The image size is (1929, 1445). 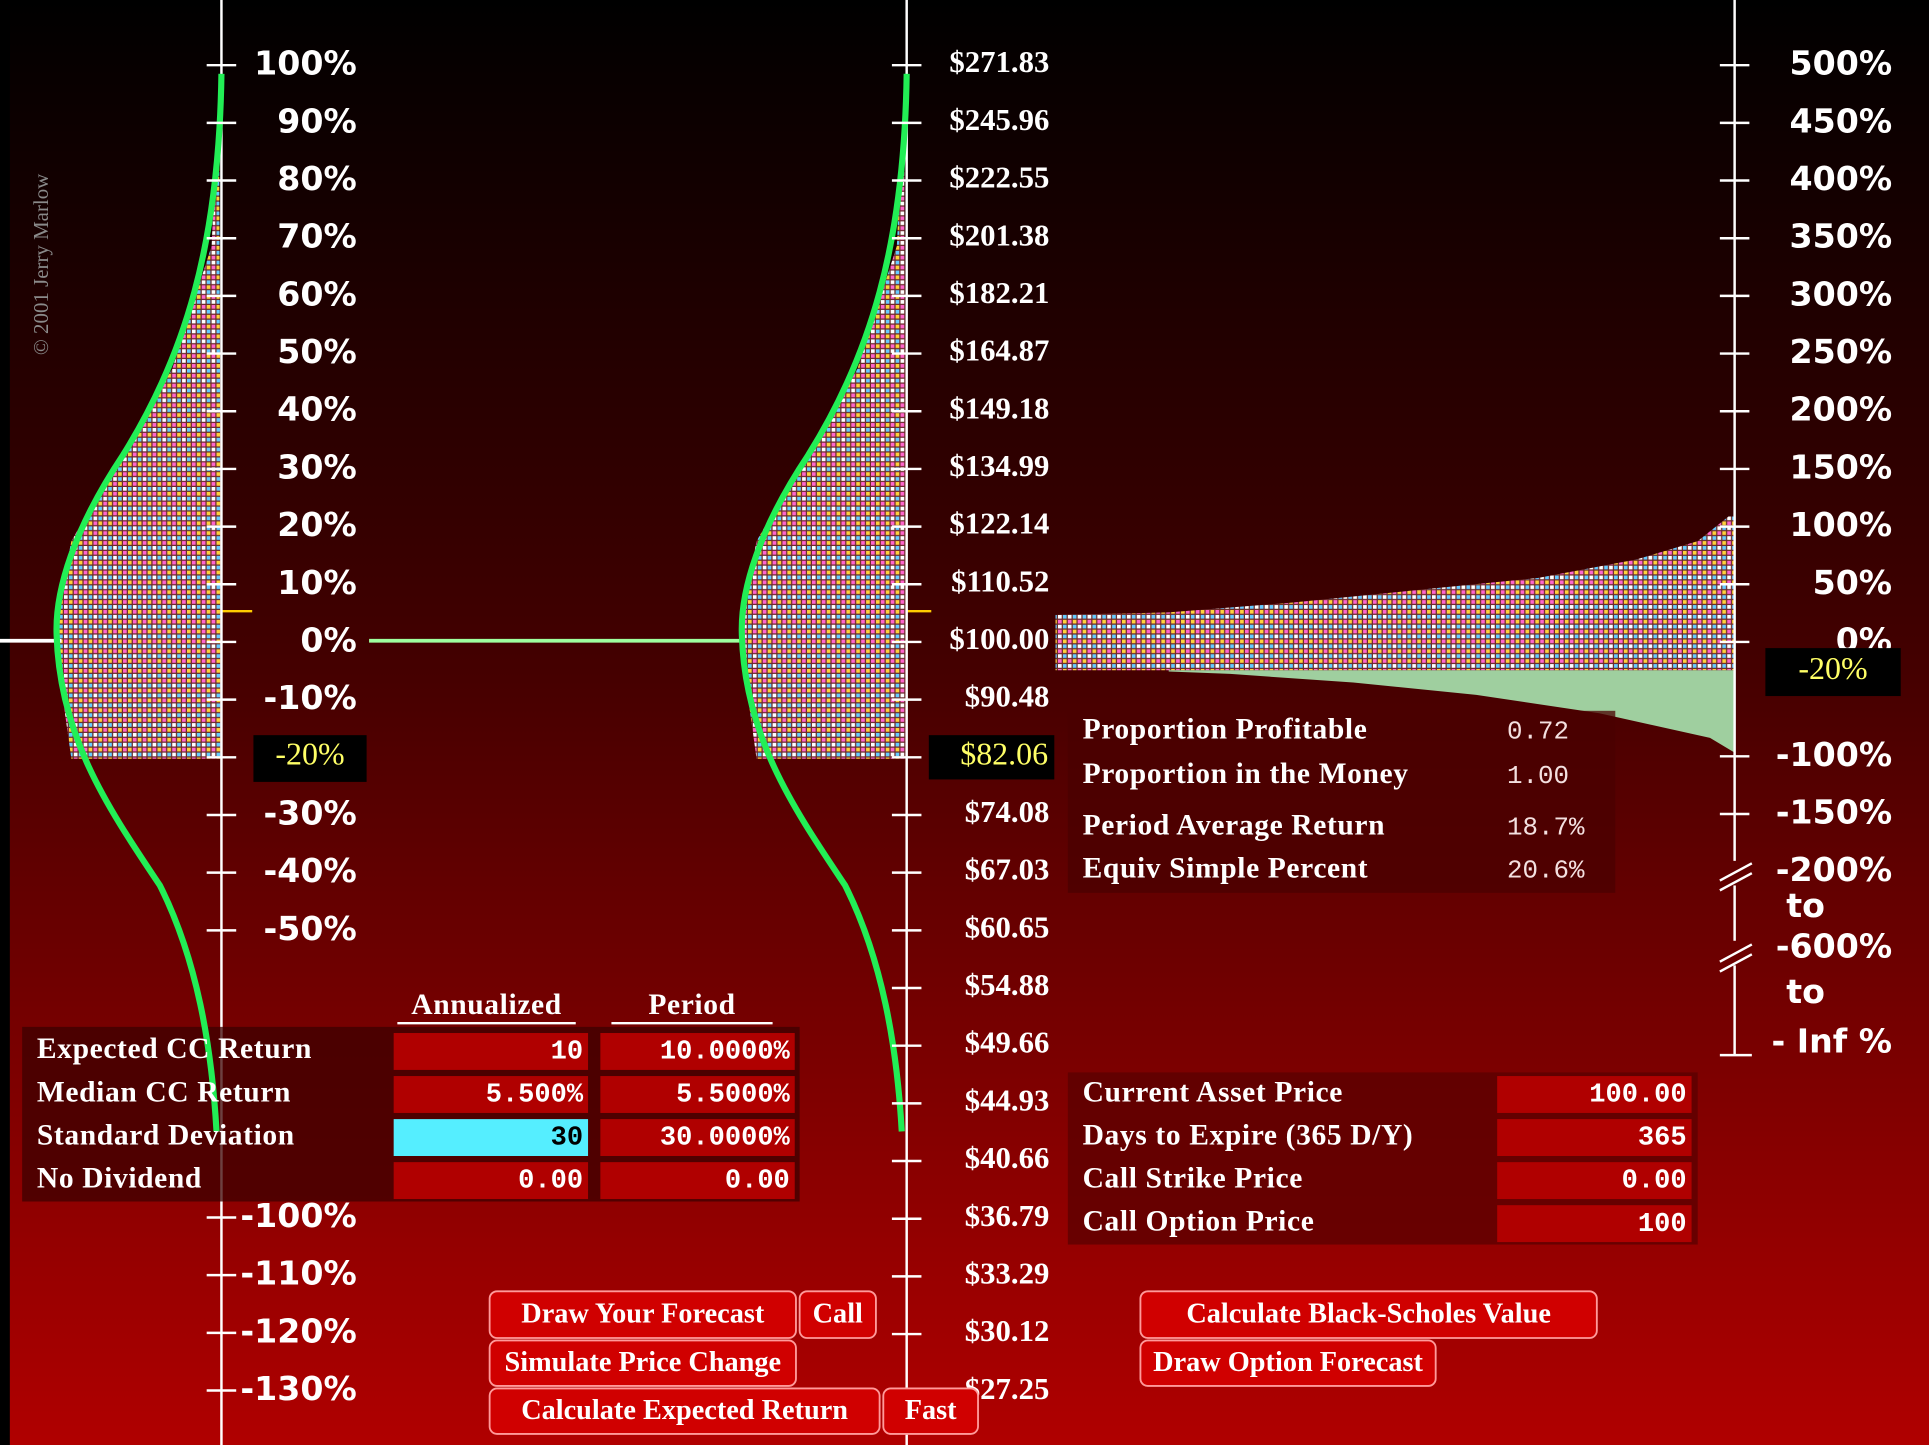 I want to click on axis-label: -120%, so click(x=298, y=1330).